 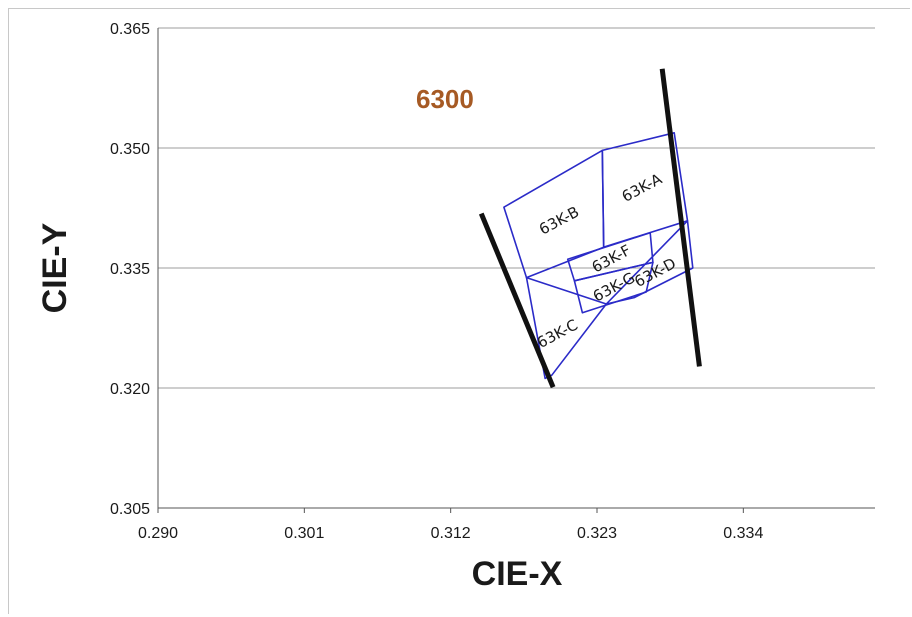 What do you see at coordinates (130, 389) in the screenshot?
I see `y-tick-0.320: 0.320` at bounding box center [130, 389].